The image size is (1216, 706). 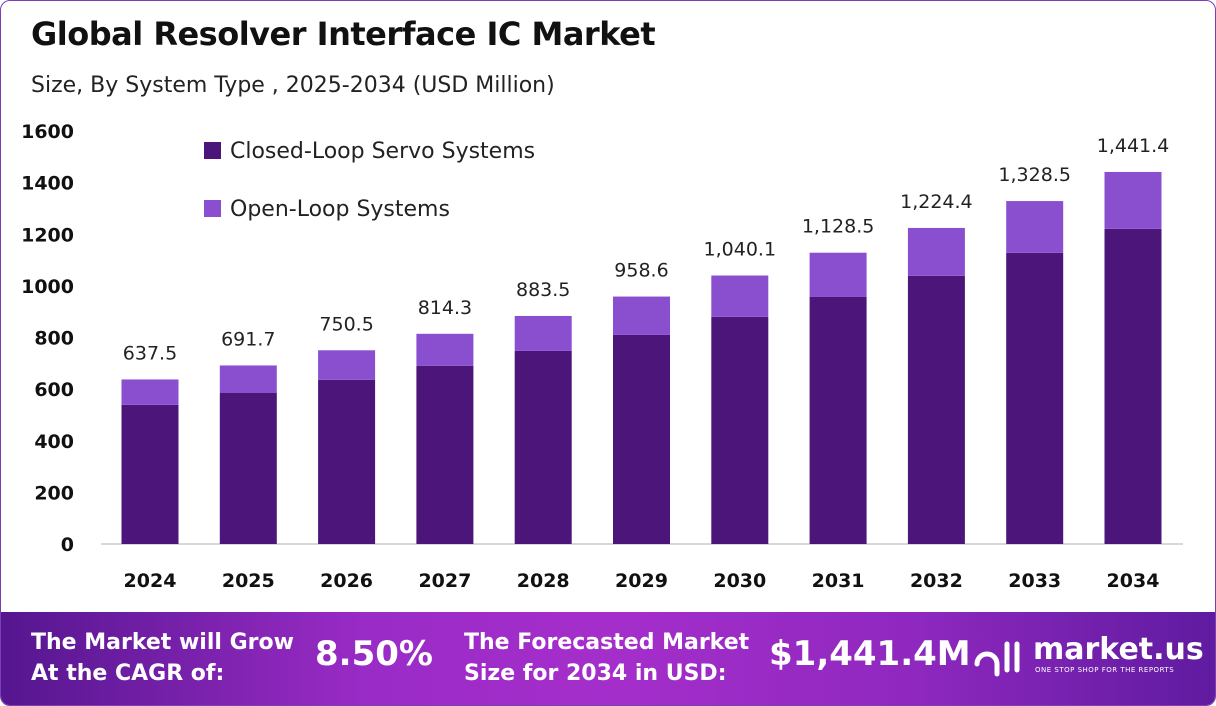 I want to click on x-tick-label: 2026, so click(x=346, y=581).